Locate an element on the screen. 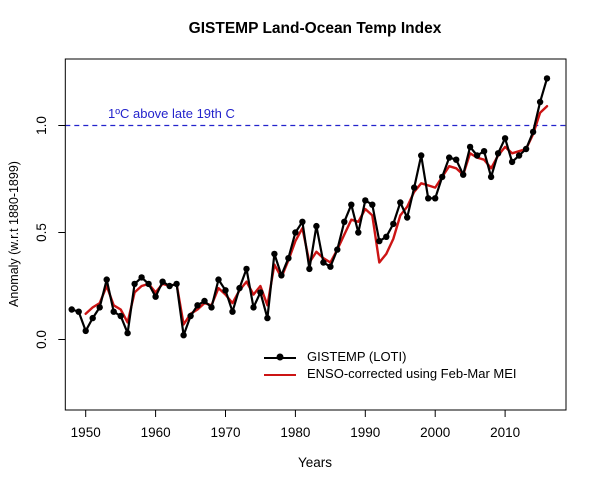 The height and width of the screenshot is (492, 600). x-tick-label: 2010 is located at coordinates (505, 432).